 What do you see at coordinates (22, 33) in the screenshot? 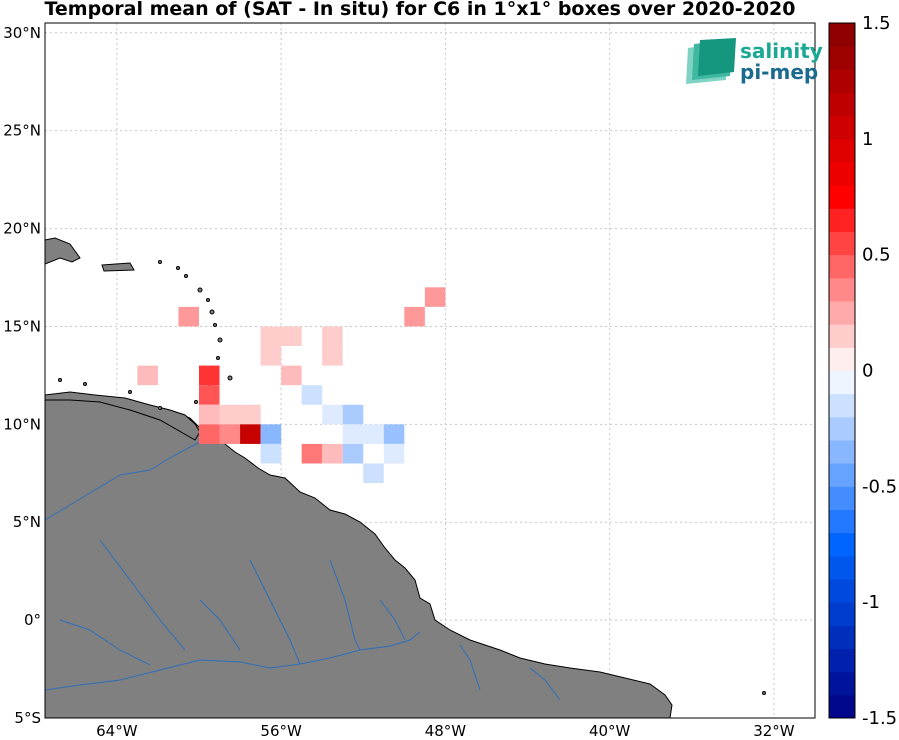
I see `lat-tick-label: 30°N` at bounding box center [22, 33].